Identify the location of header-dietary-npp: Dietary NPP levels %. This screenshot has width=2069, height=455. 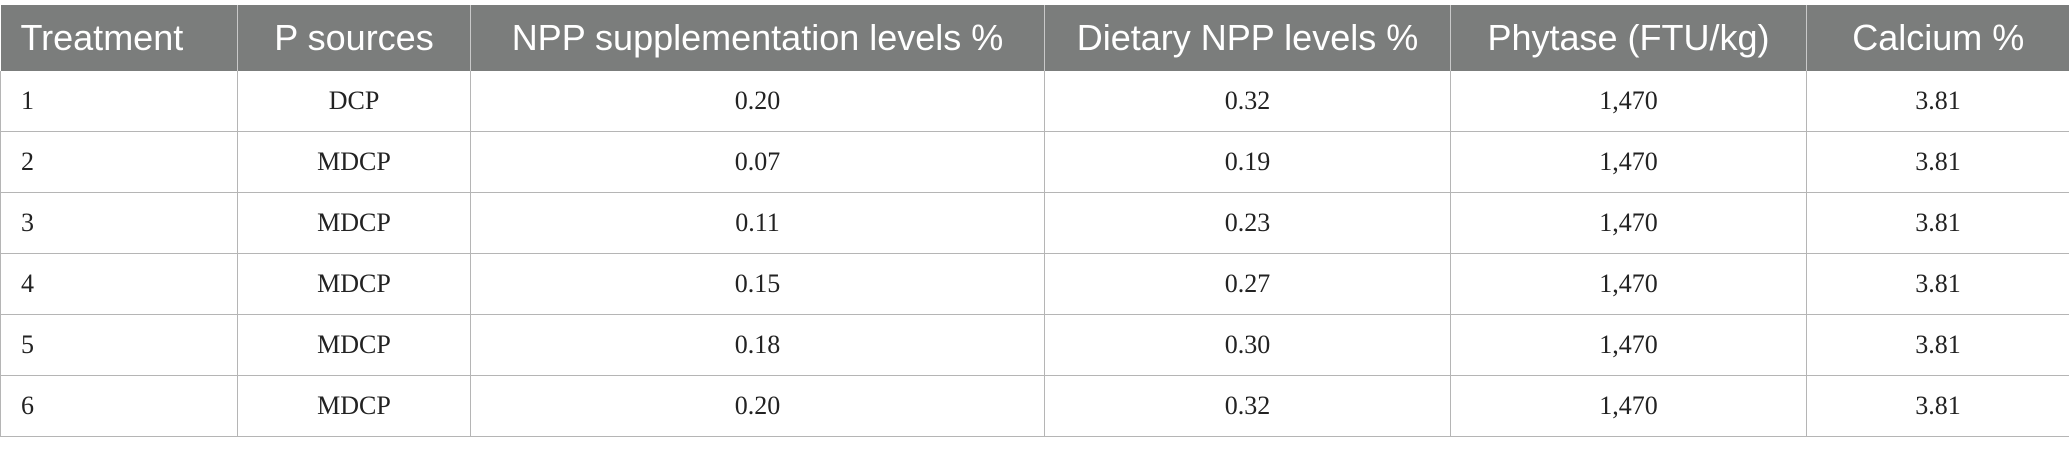
(1247, 38).